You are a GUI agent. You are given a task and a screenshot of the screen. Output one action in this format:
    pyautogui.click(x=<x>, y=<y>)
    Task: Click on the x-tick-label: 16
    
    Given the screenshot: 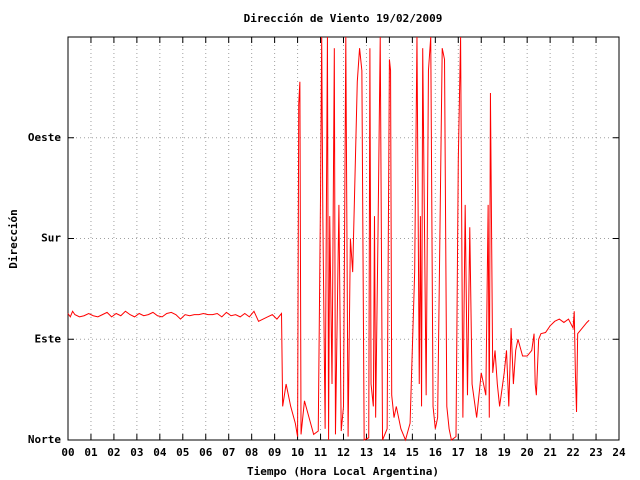 What is the action you would take?
    pyautogui.click(x=436, y=452)
    